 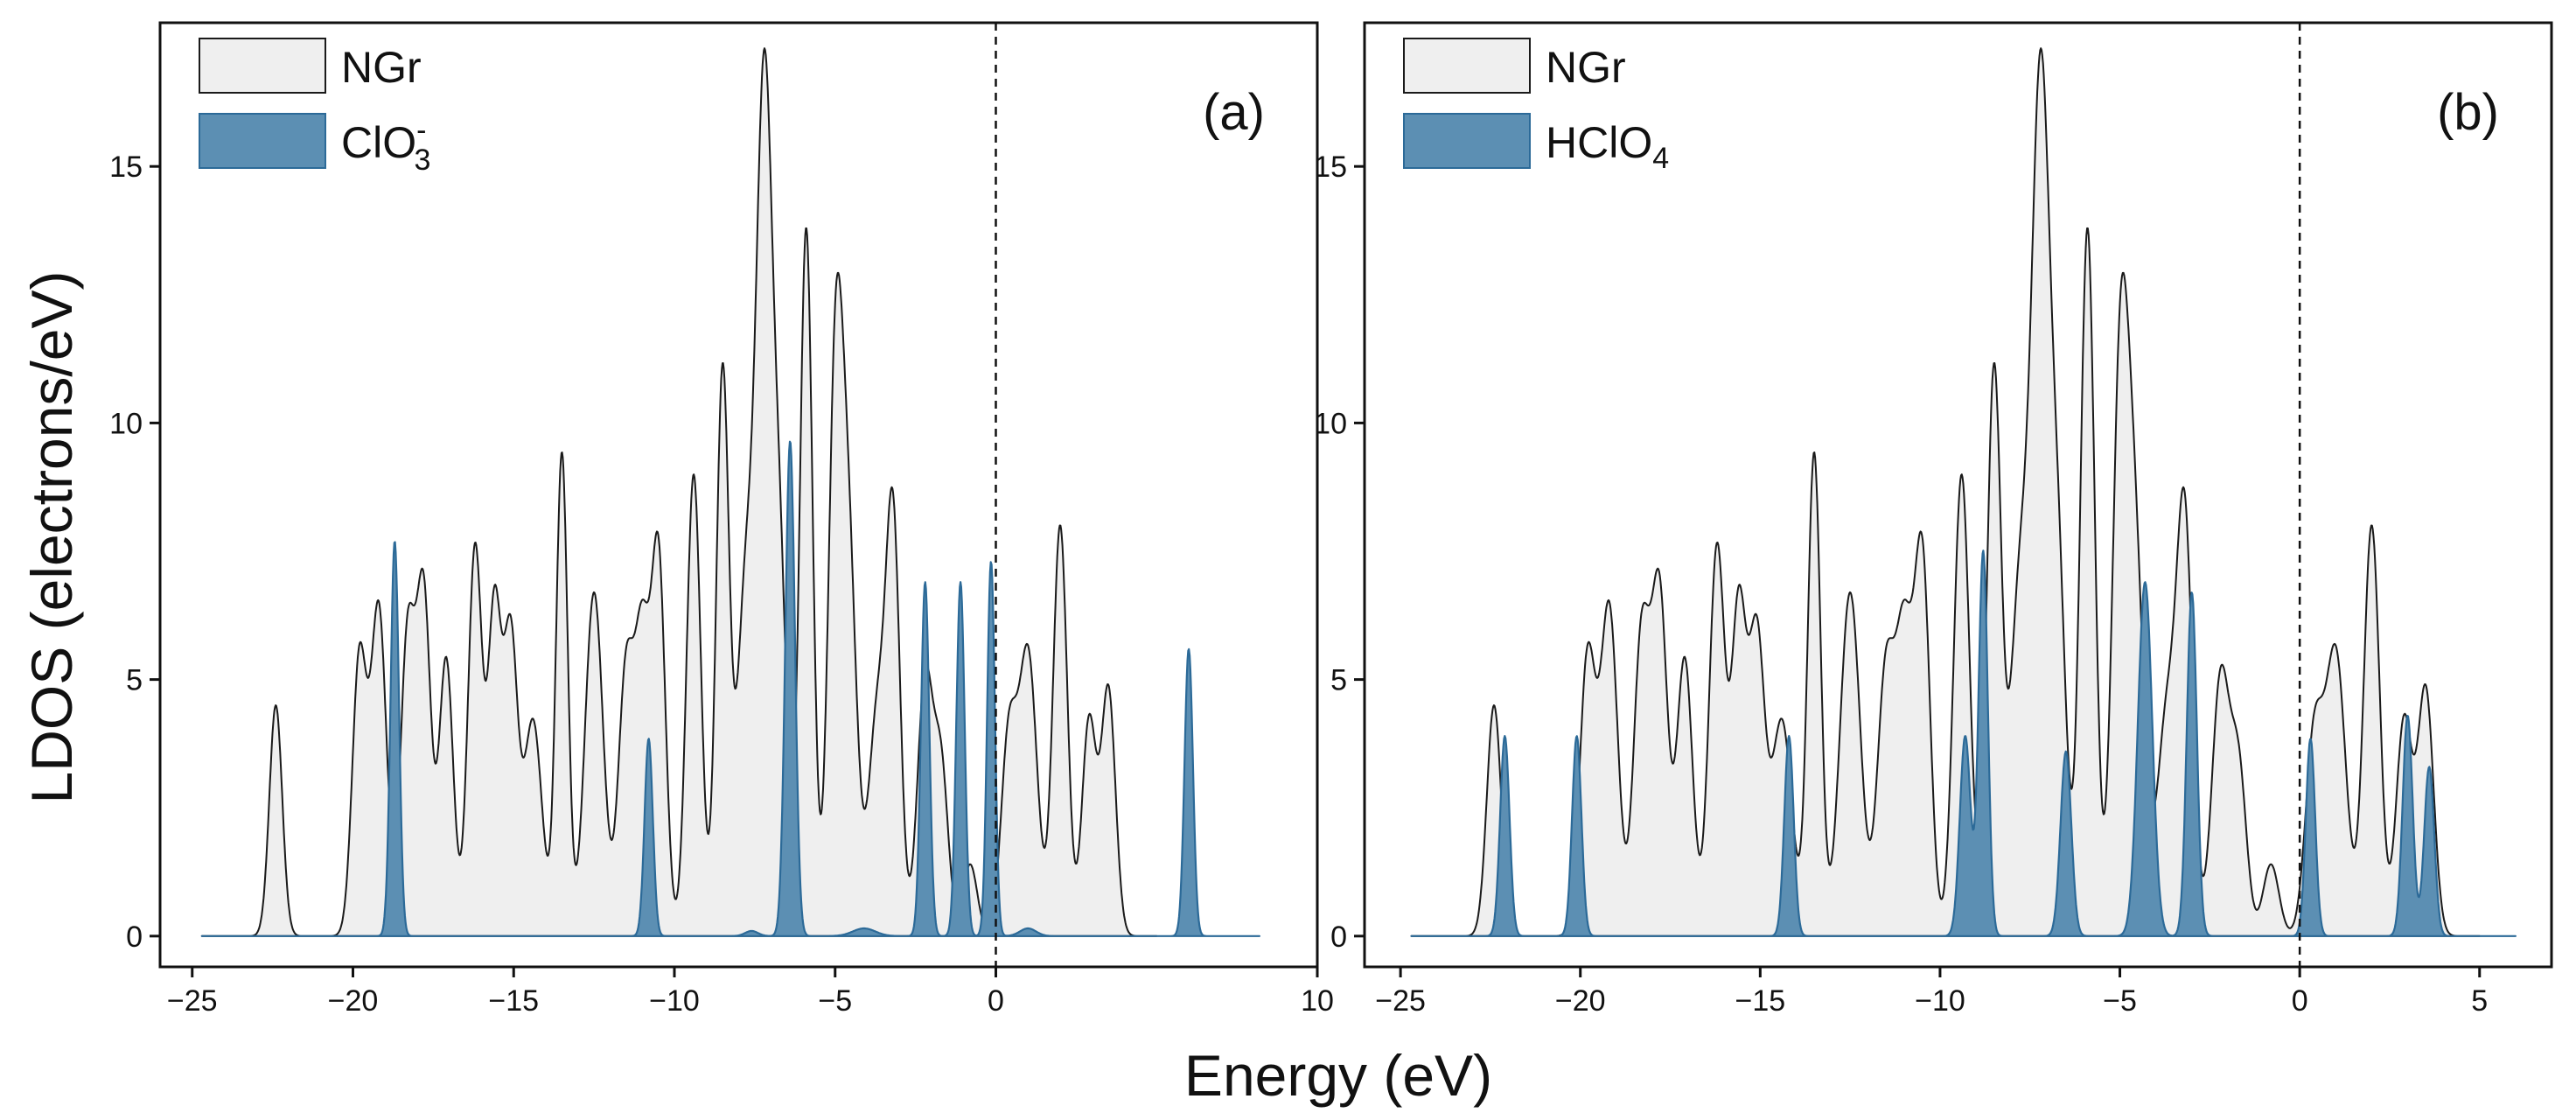 What do you see at coordinates (1338, 1075) in the screenshot?
I see `x-axis-title: Energy (eV)` at bounding box center [1338, 1075].